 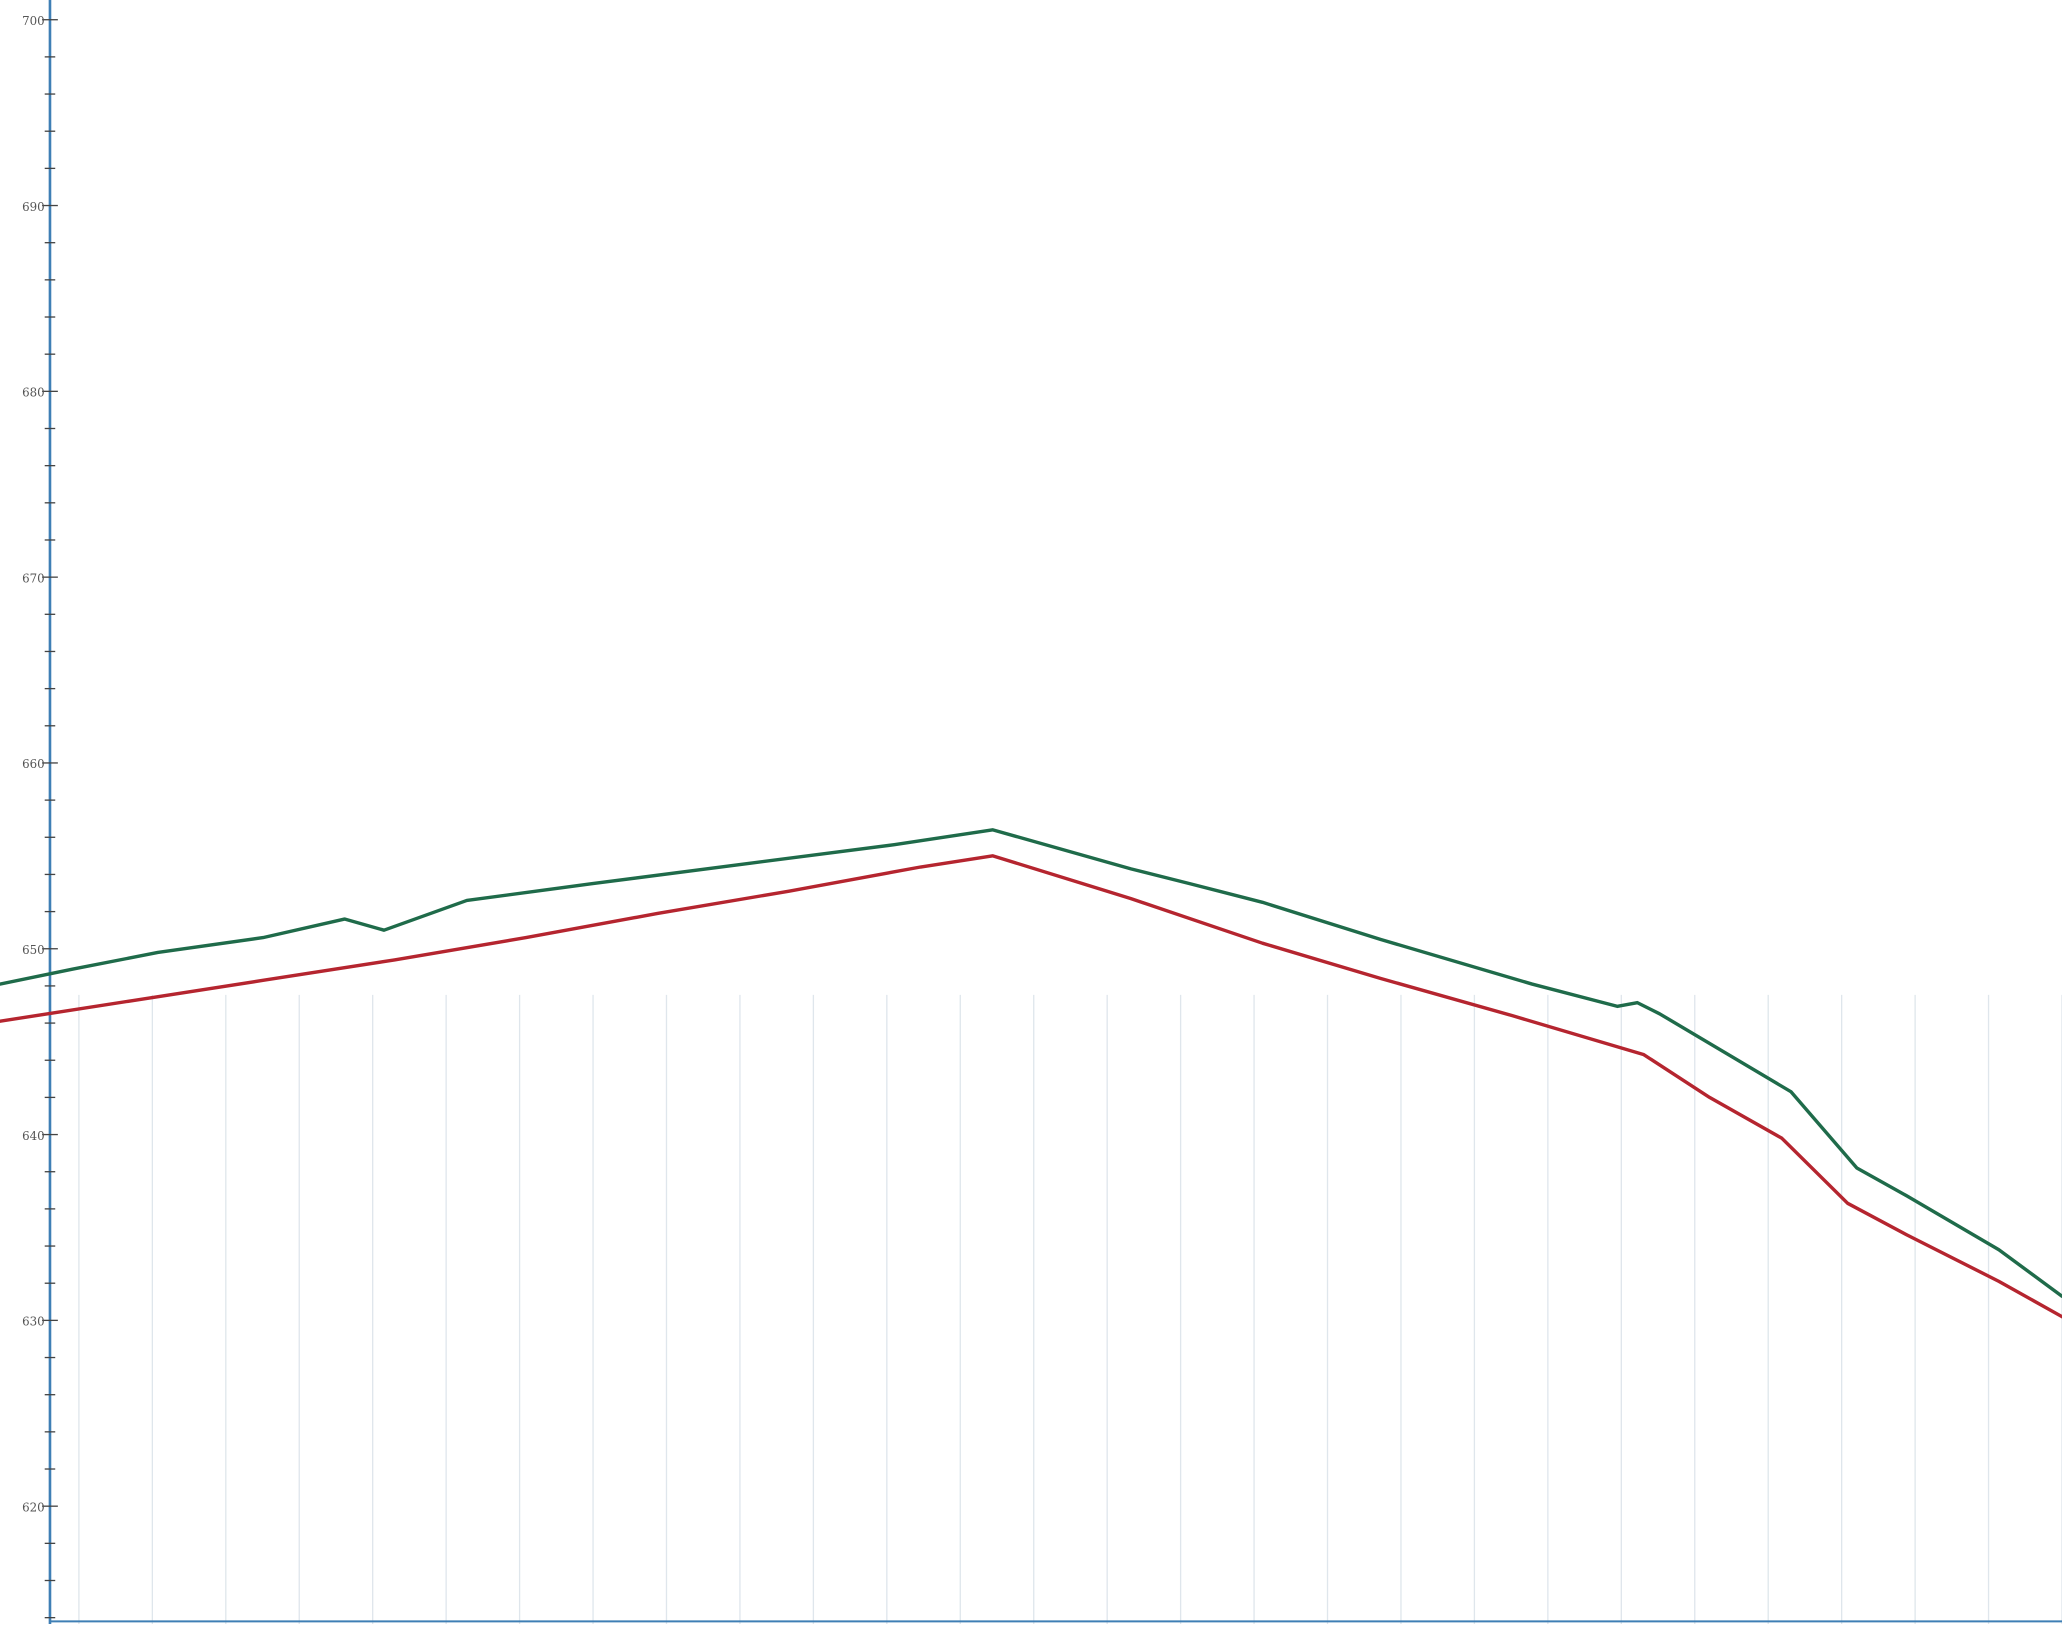 What do you see at coordinates (33, 578) in the screenshot?
I see `y-tick-label: 670` at bounding box center [33, 578].